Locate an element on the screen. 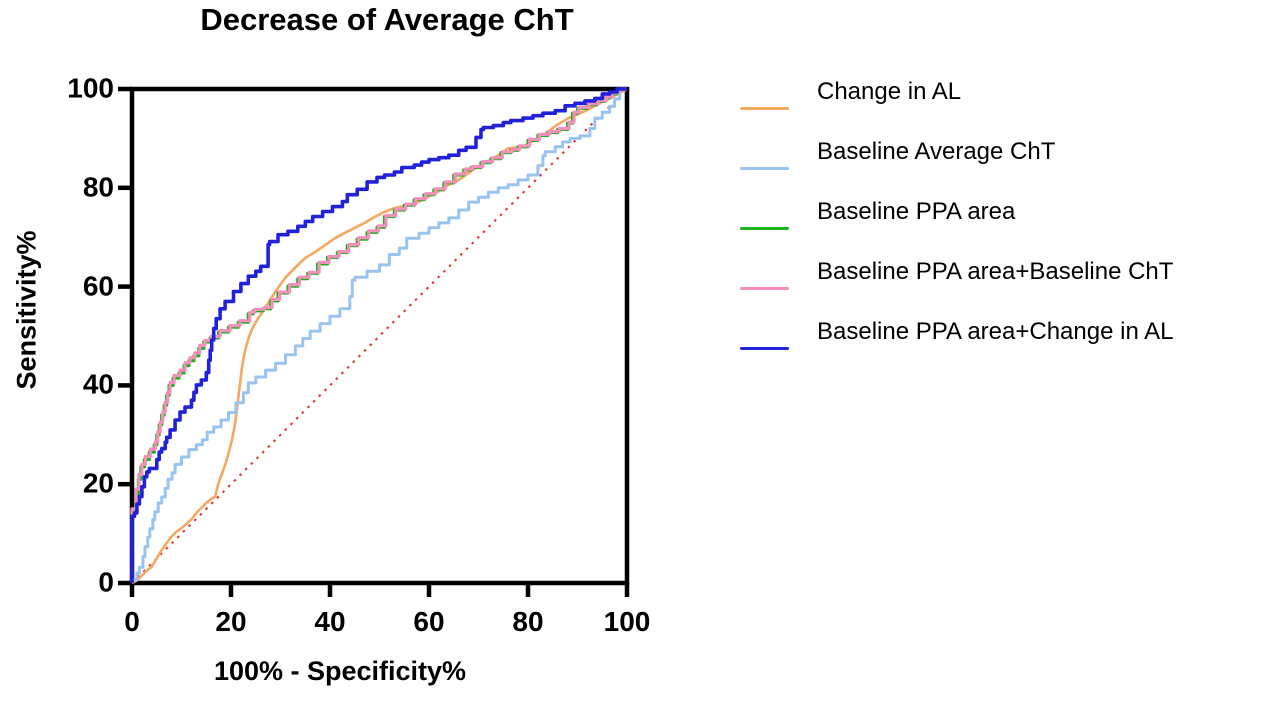  x-tick-label-100: 100 is located at coordinates (627, 621).